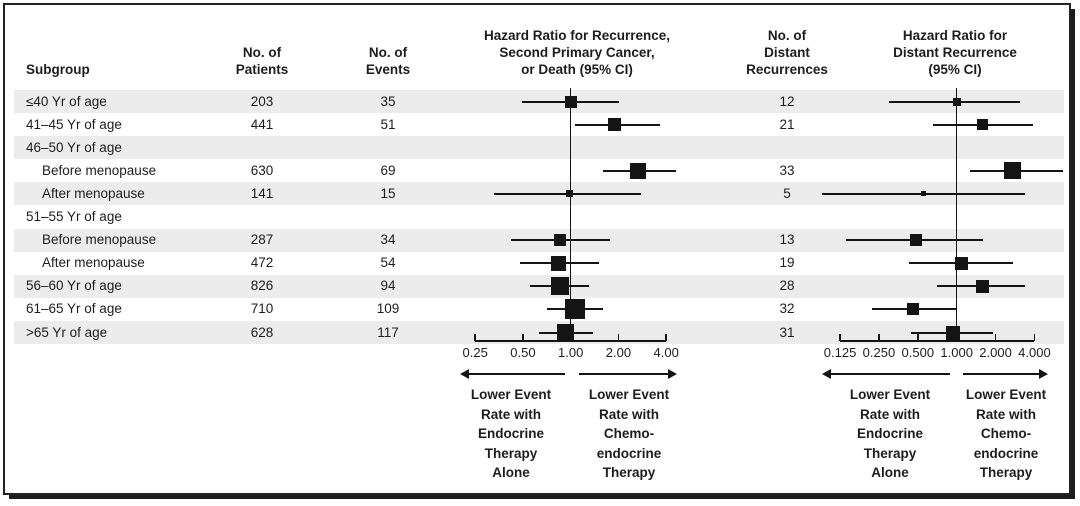 This screenshot has height=506, width=1080. Describe the element at coordinates (995, 352) in the screenshot. I see `axis-tick-label: 2.000` at that location.